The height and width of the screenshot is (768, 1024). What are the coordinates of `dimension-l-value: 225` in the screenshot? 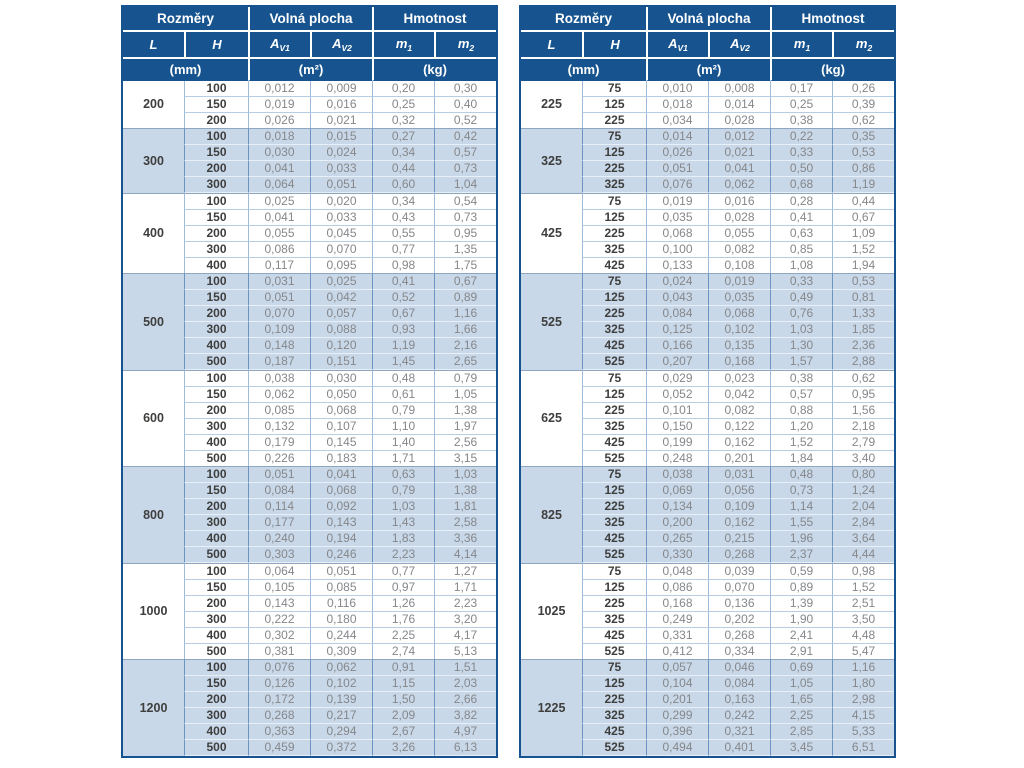 It's located at (552, 104).